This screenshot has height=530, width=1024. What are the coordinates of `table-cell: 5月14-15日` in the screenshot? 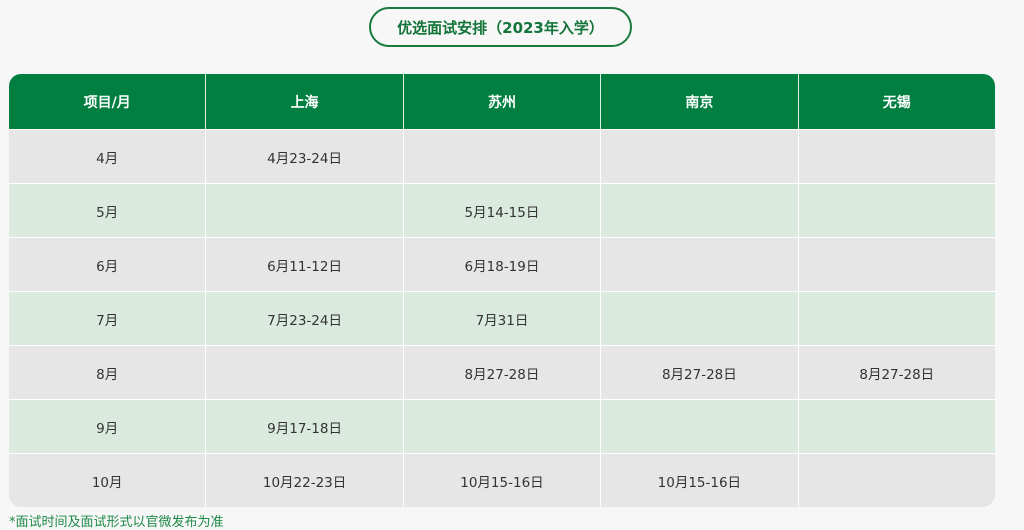 It's located at (502, 210).